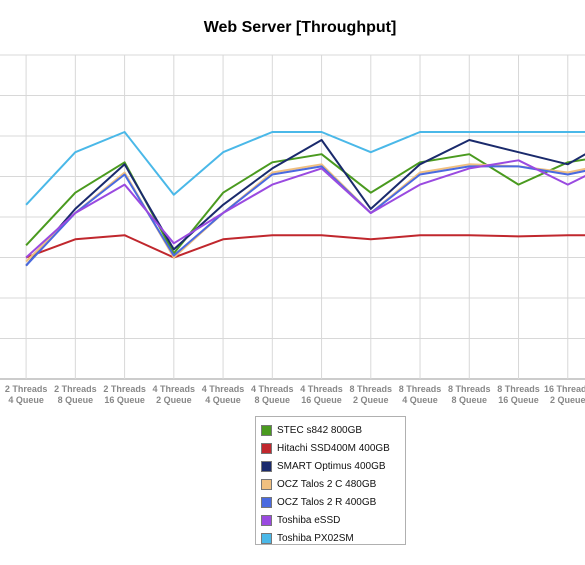 The height and width of the screenshot is (565, 585). I want to click on legend-label: OCZ Talos 2 C 480GB, so click(327, 484).